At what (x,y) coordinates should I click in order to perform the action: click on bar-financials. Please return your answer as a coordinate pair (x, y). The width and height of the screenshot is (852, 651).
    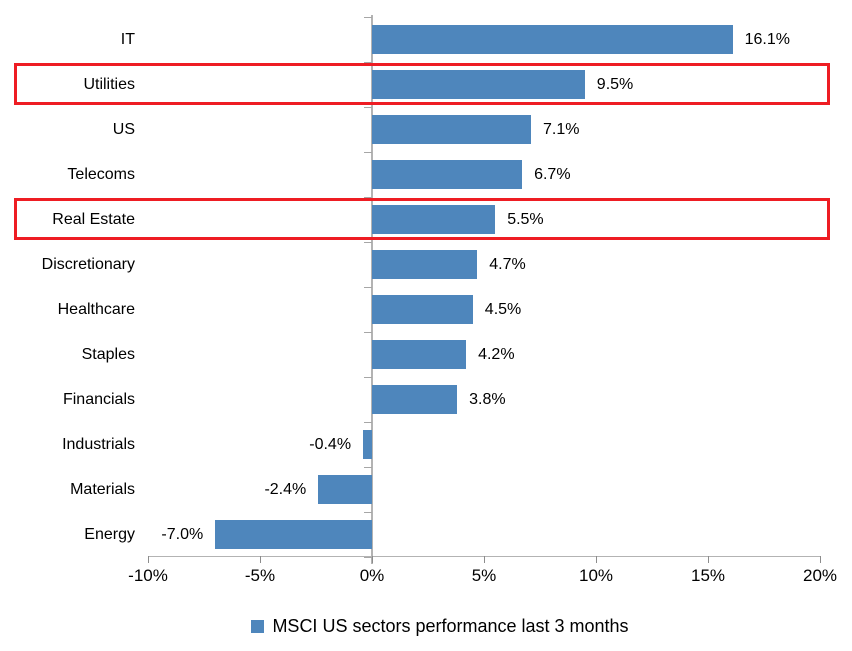
    Looking at the image, I should click on (415, 399).